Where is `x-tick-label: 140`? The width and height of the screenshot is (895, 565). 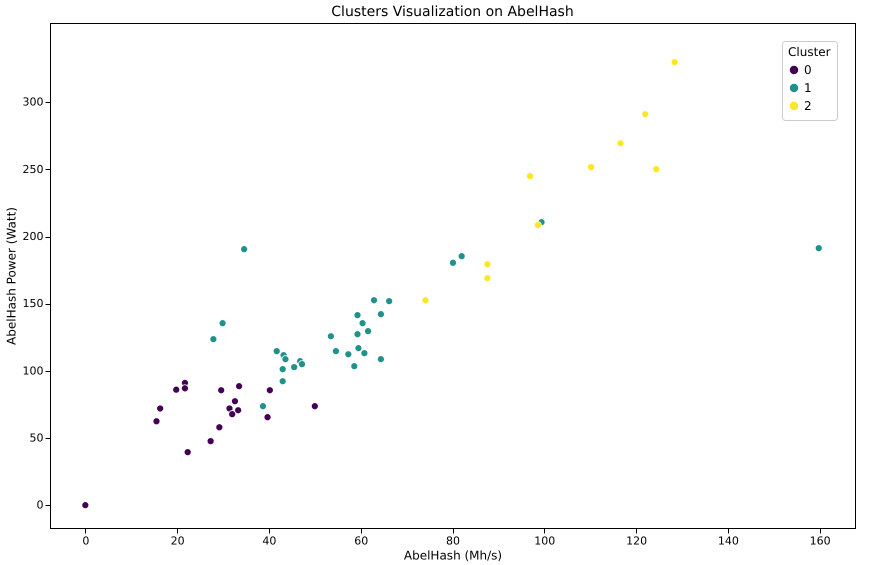
x-tick-label: 140 is located at coordinates (728, 541).